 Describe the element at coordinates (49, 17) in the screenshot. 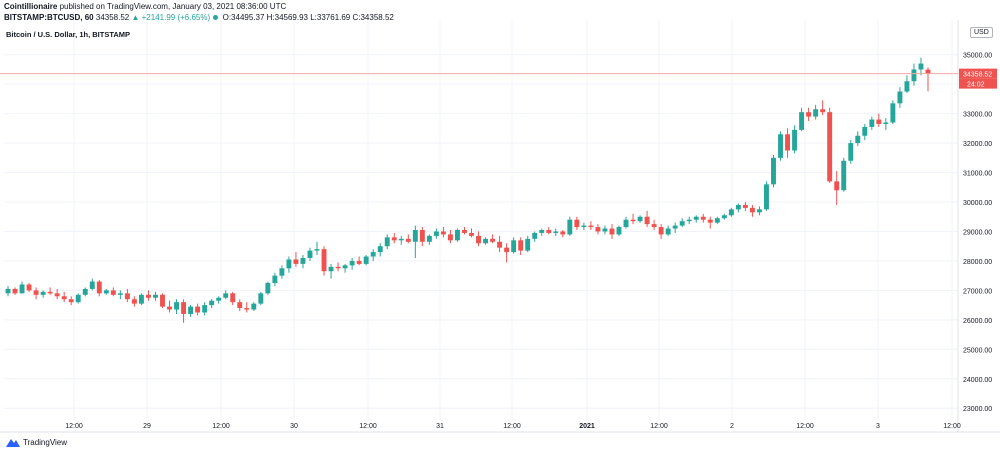

I see `symbol-label: BITSTAMP:BTCUSD, 60` at that location.